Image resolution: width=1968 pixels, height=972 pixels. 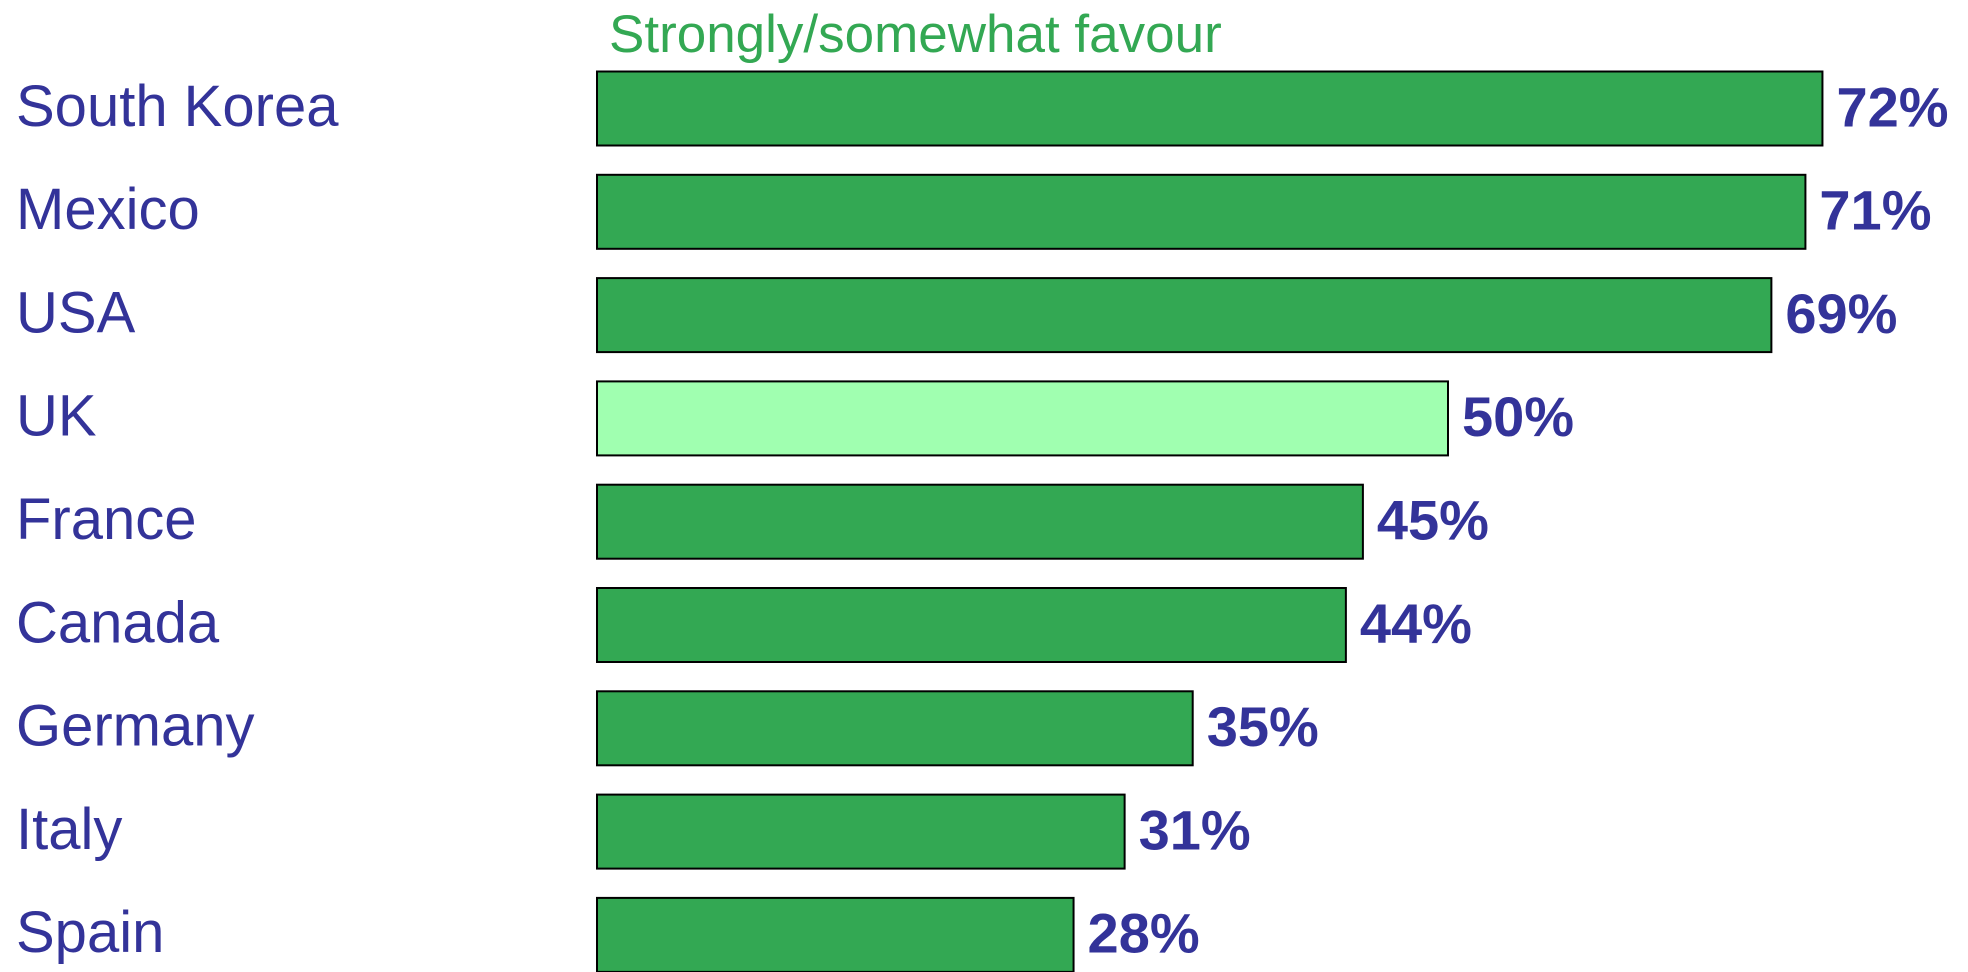 I want to click on chart-title: Strongly/somewhat favour, so click(x=915, y=34).